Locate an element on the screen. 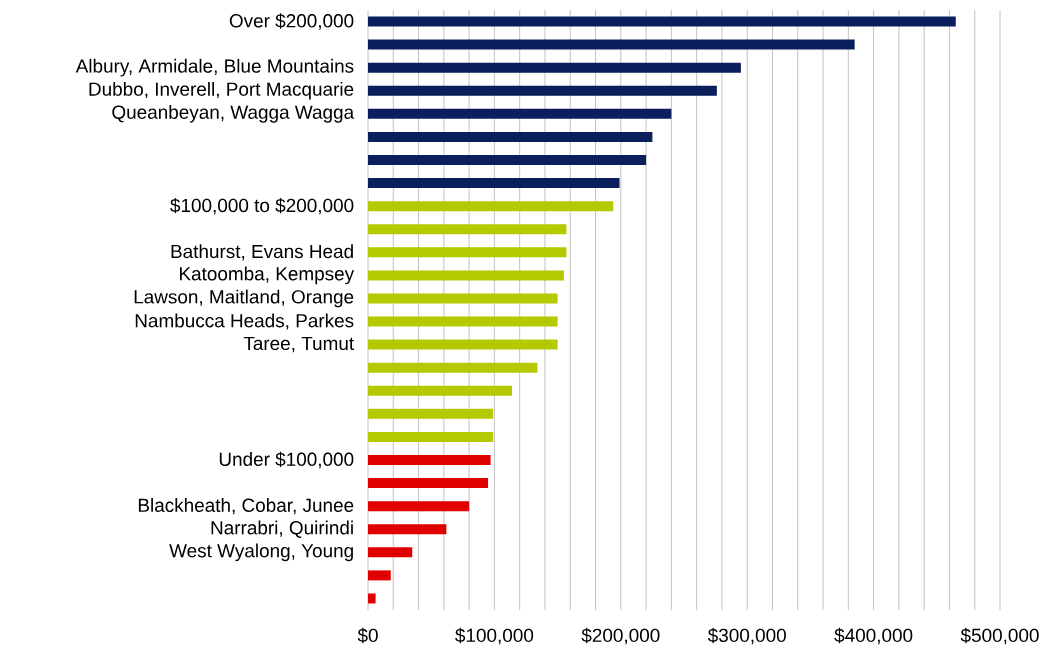  y-tick-label: Bathurst, Evans Head is located at coordinates (262, 252).